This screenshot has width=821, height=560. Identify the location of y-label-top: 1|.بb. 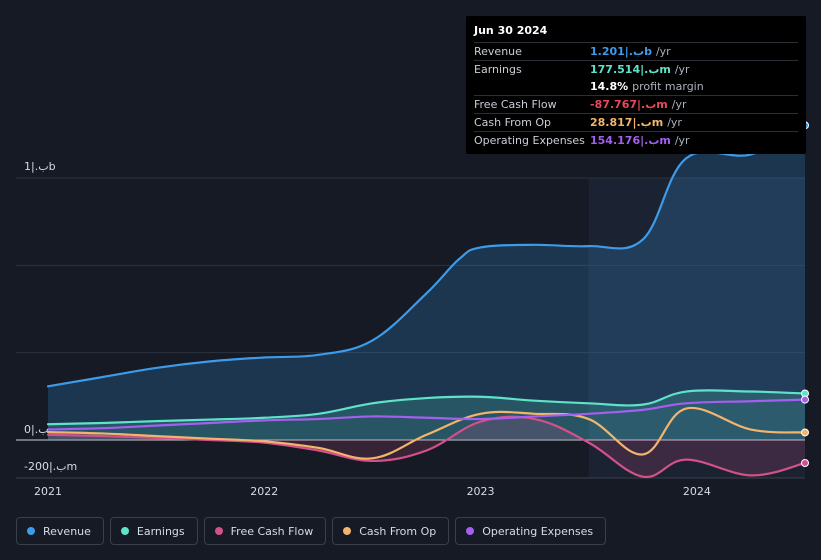
(40, 166).